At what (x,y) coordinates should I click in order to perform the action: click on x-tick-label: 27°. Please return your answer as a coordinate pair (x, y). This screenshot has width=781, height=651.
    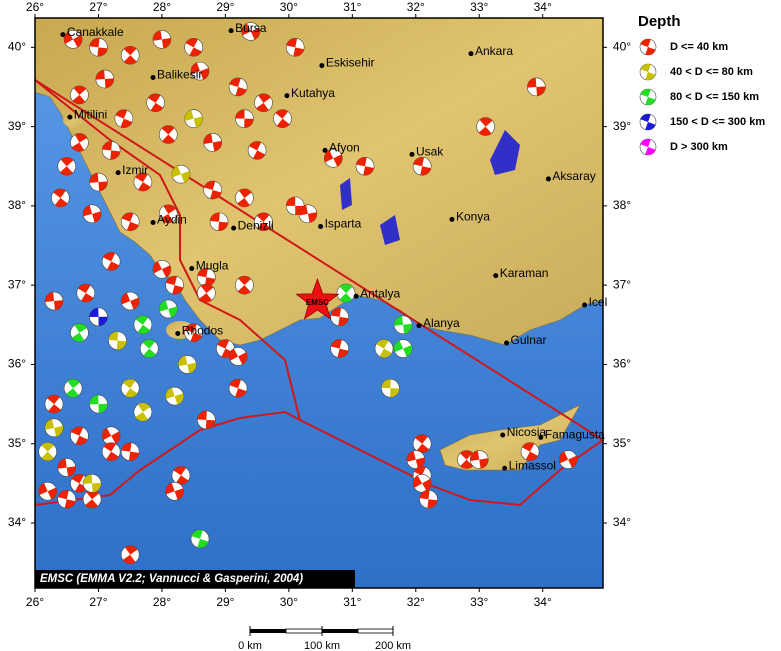
    Looking at the image, I should click on (98, 7).